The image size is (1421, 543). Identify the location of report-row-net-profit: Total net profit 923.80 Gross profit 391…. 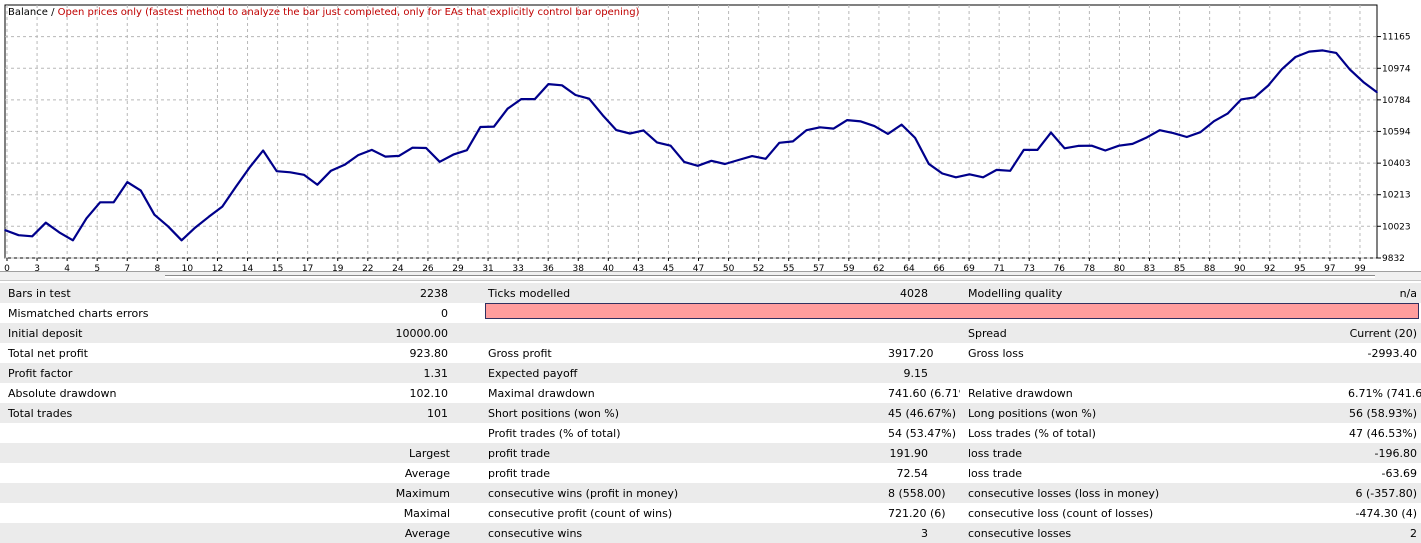
(710, 353).